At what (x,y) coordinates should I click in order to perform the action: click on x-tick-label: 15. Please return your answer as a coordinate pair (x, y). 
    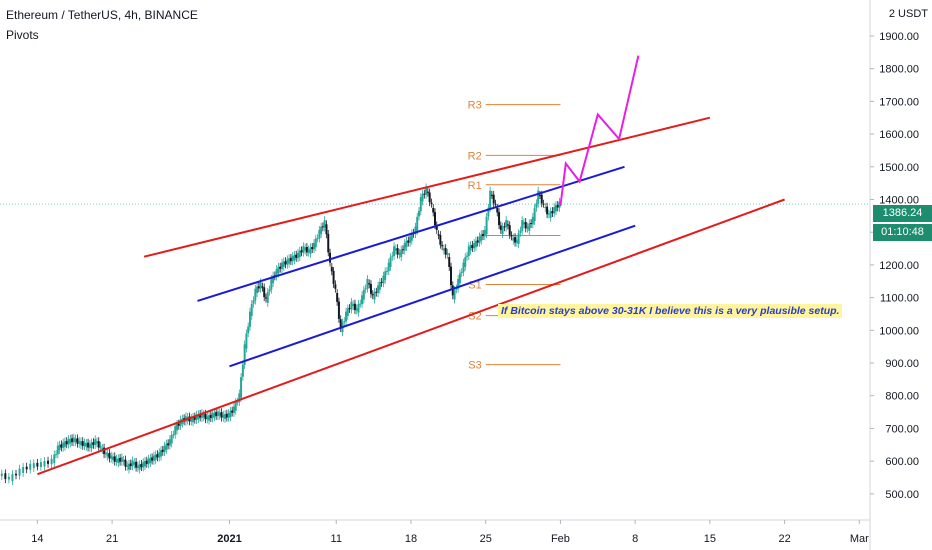
    Looking at the image, I should click on (710, 539).